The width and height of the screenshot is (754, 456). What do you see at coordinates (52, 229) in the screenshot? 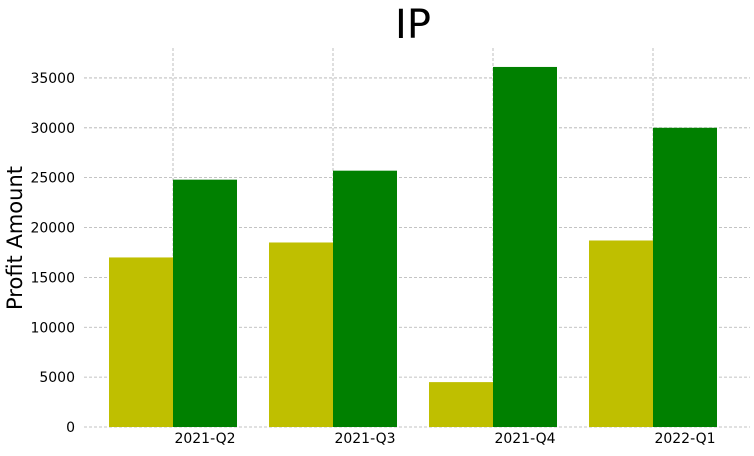
I see `y-tick-label: 20000` at bounding box center [52, 229].